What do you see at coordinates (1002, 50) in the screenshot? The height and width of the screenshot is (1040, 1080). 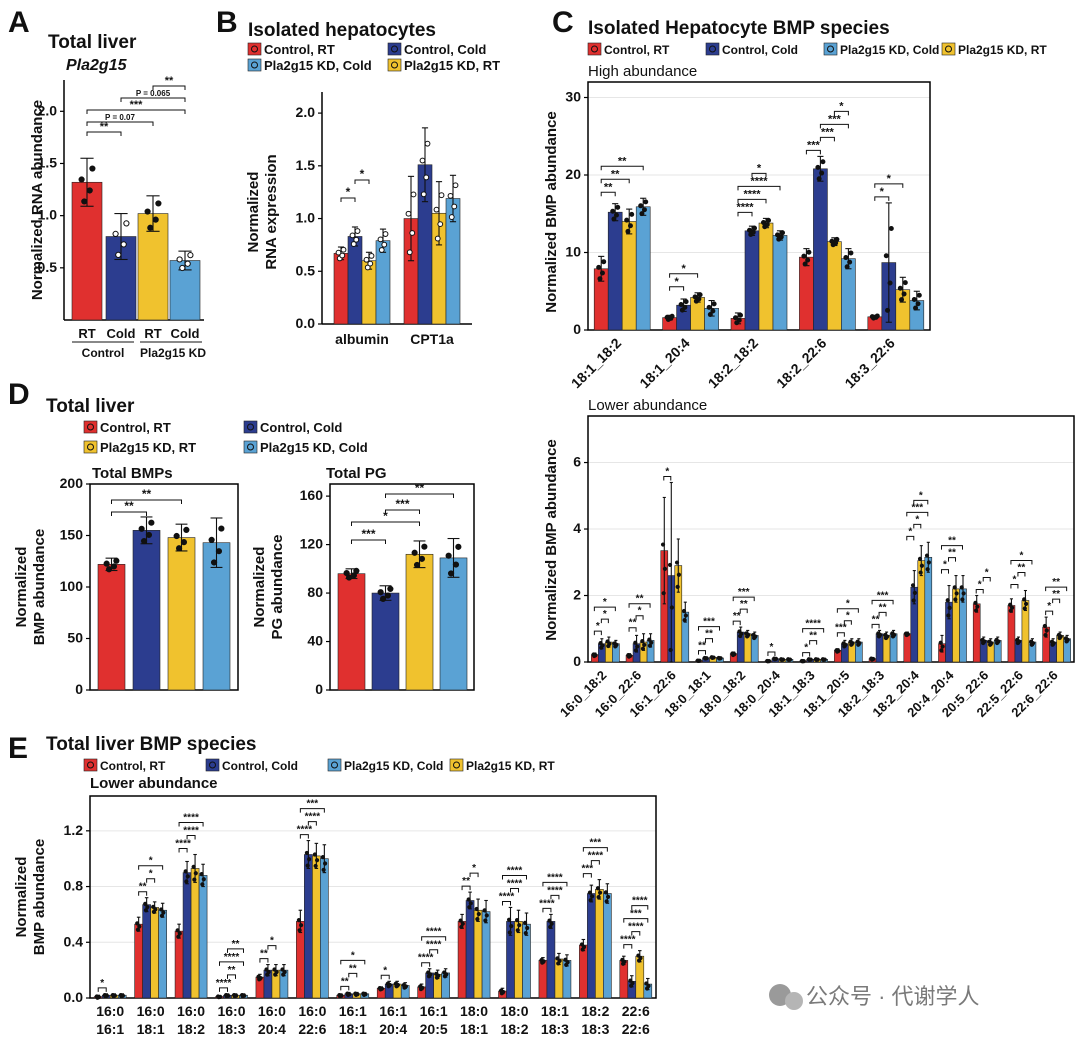 I see `panel-C-legend: Pla2g15 KD, RT` at bounding box center [1002, 50].